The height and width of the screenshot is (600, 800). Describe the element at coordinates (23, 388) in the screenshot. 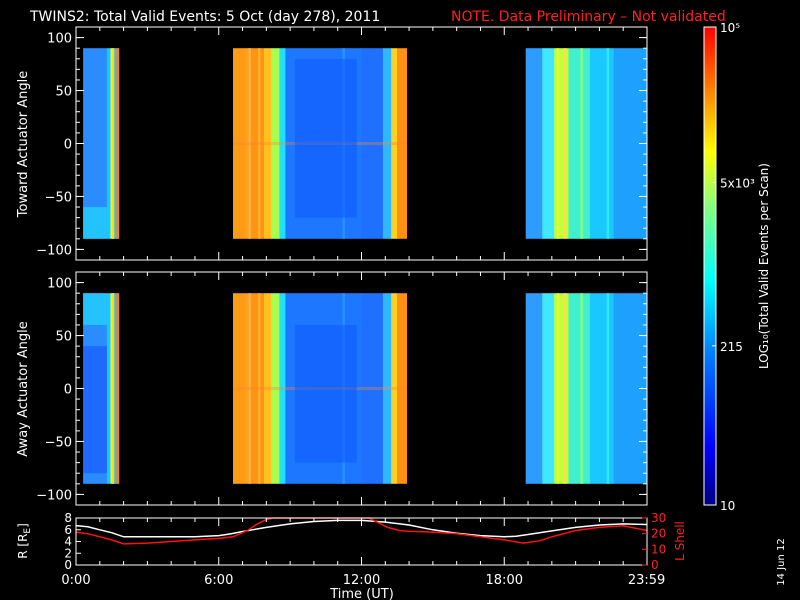

I see `away-ylabel: Away Actuator Angle` at that location.